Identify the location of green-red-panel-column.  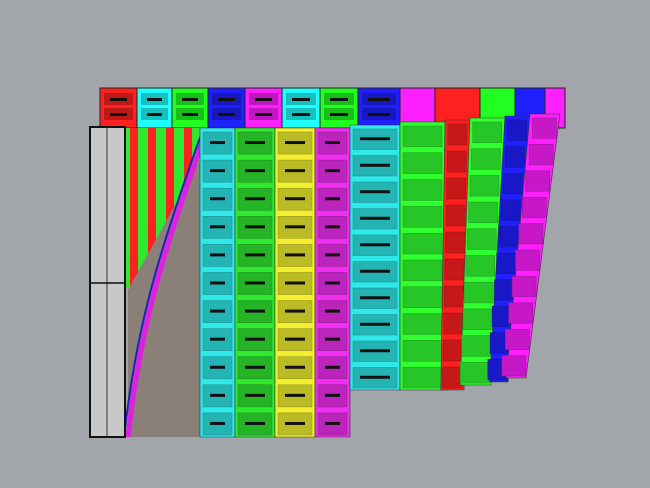
(165, 283).